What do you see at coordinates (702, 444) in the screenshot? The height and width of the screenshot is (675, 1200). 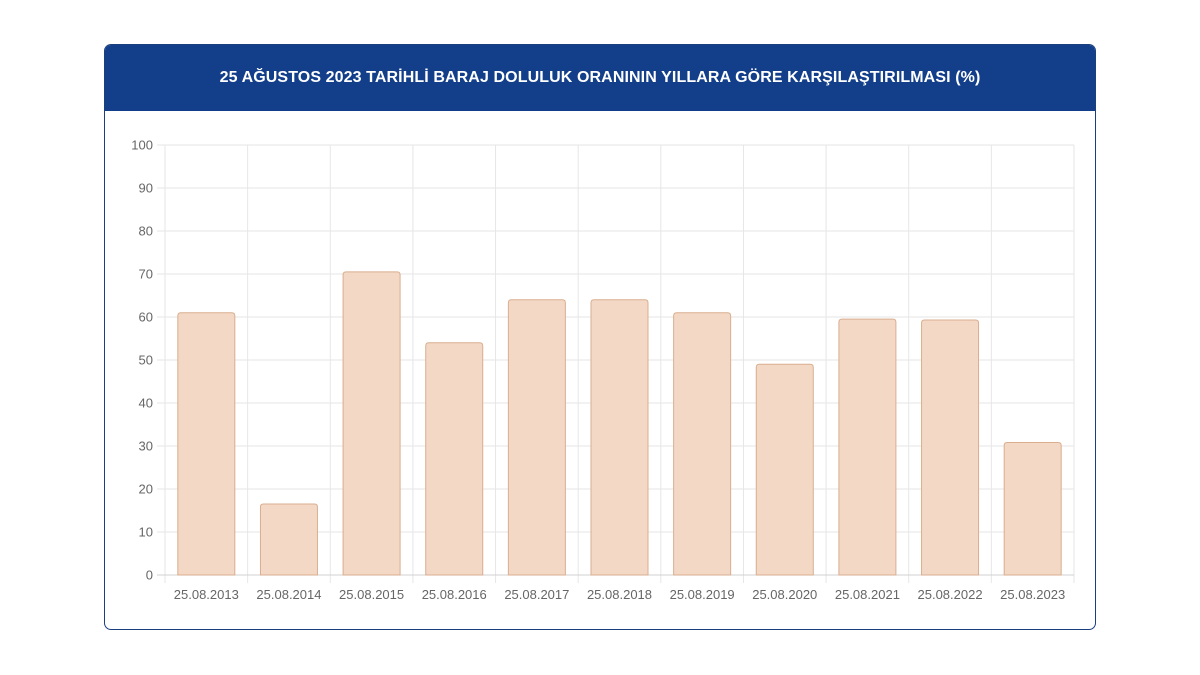 I see `bar-25.08.2019` at bounding box center [702, 444].